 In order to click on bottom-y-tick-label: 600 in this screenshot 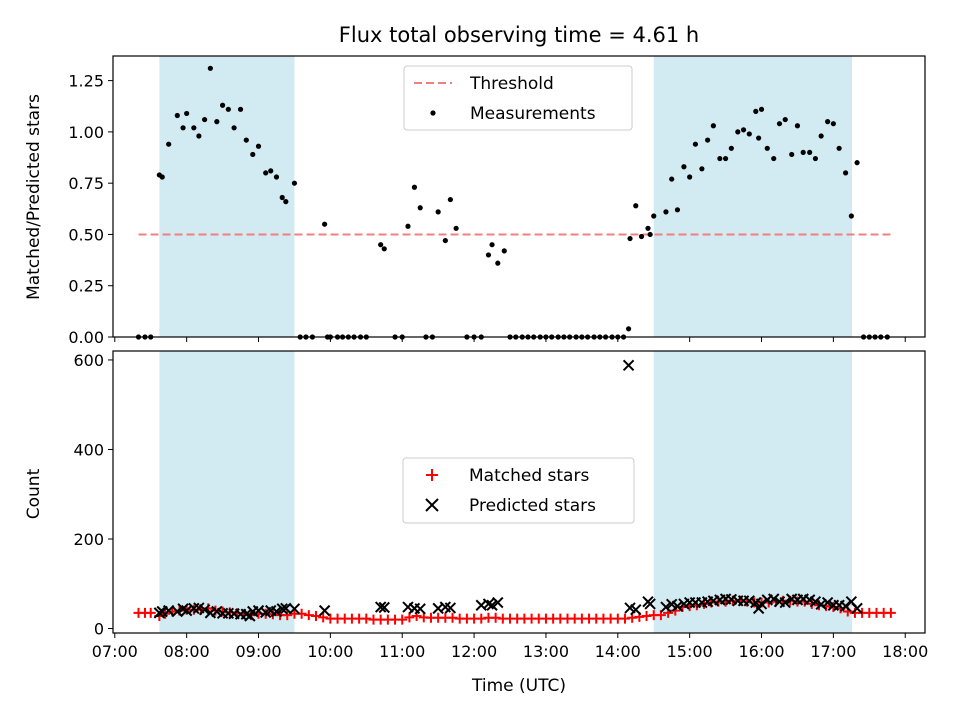, I will do `click(88, 360)`.